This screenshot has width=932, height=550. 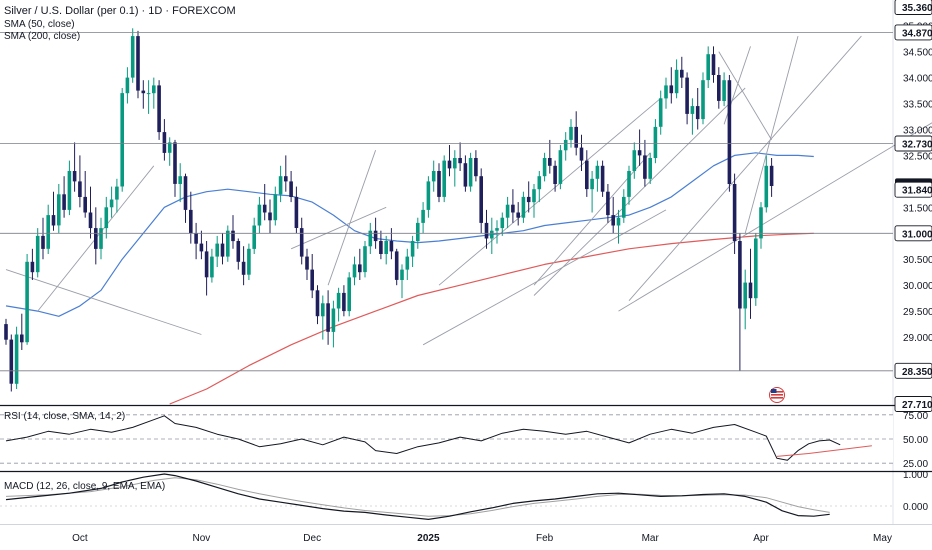 What do you see at coordinates (917, 372) in the screenshot?
I see `price-badge-label: 28.350` at bounding box center [917, 372].